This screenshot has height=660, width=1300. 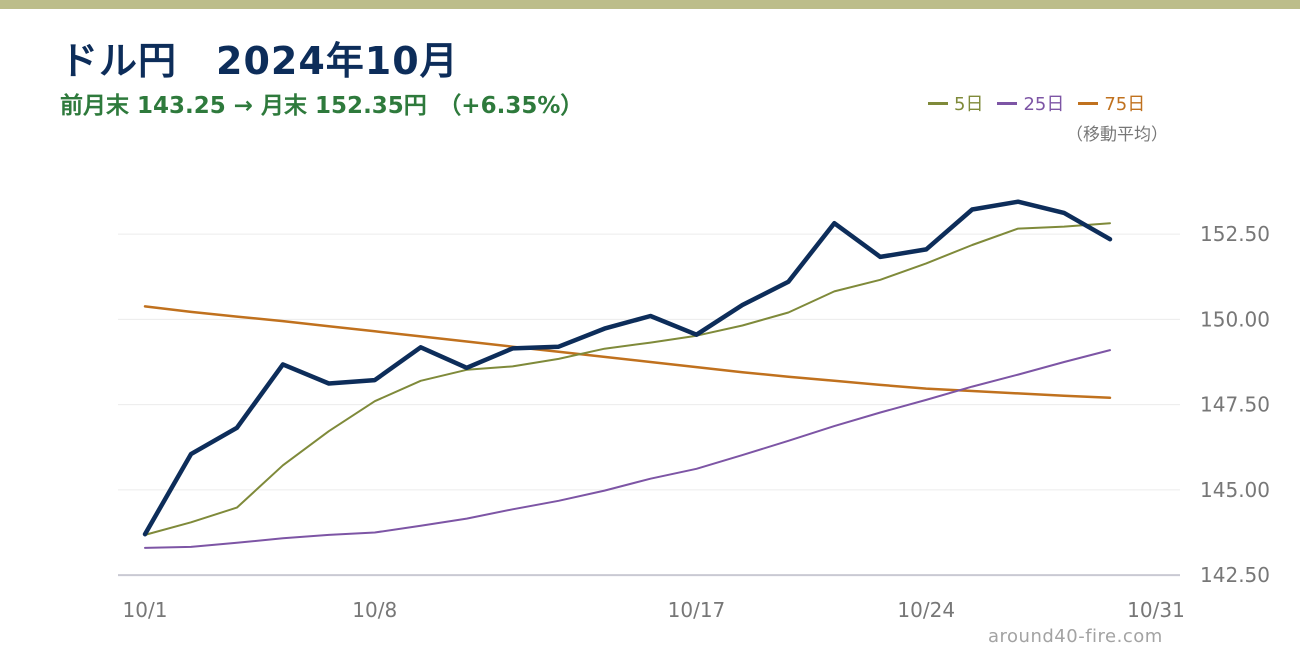 I want to click on x-tick-label: 10/17, so click(x=697, y=610).